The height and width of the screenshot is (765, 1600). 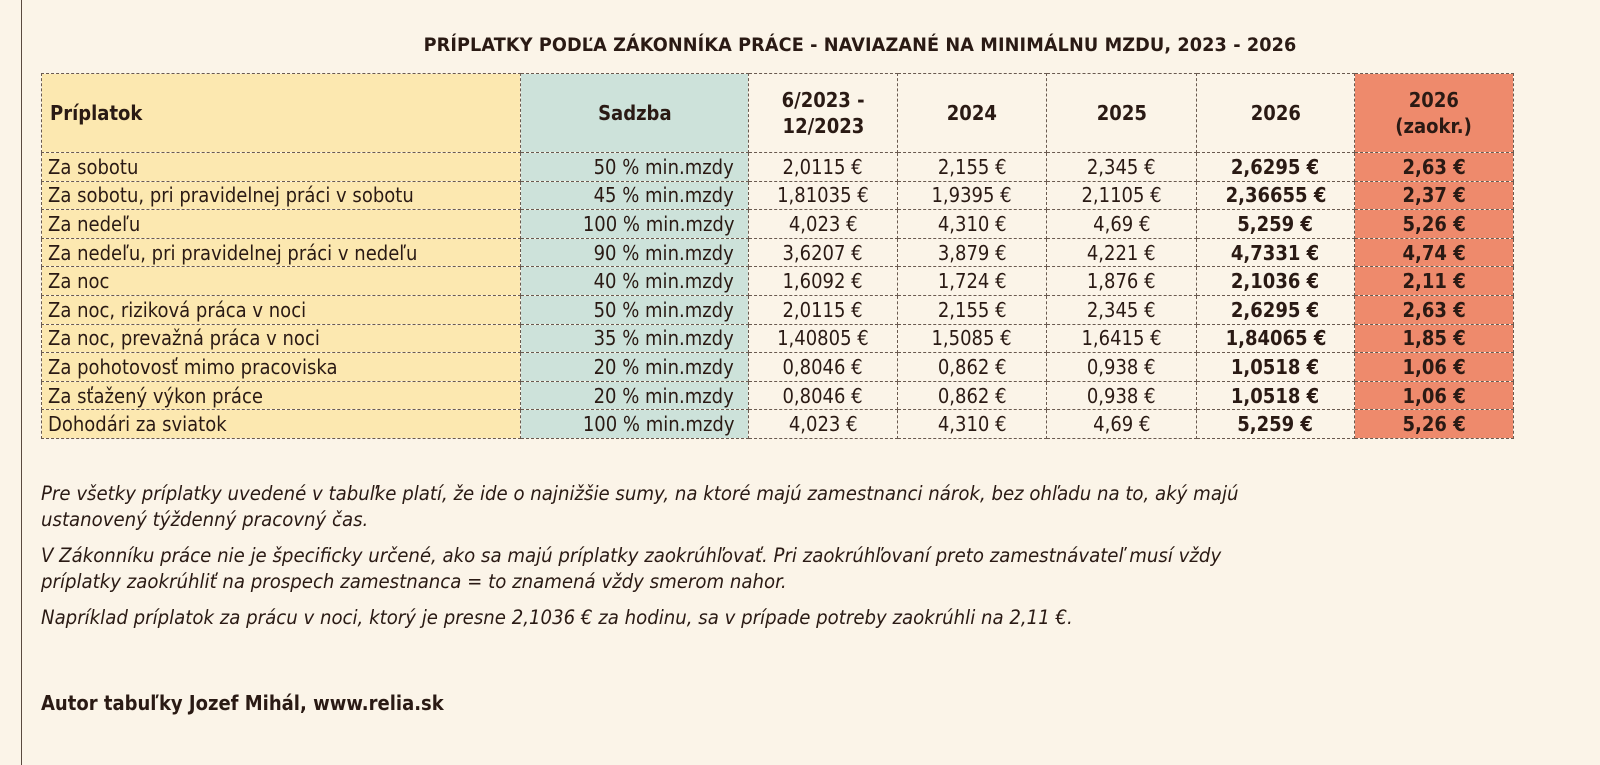 I want to click on header-2025: 2025, so click(x=1121, y=113).